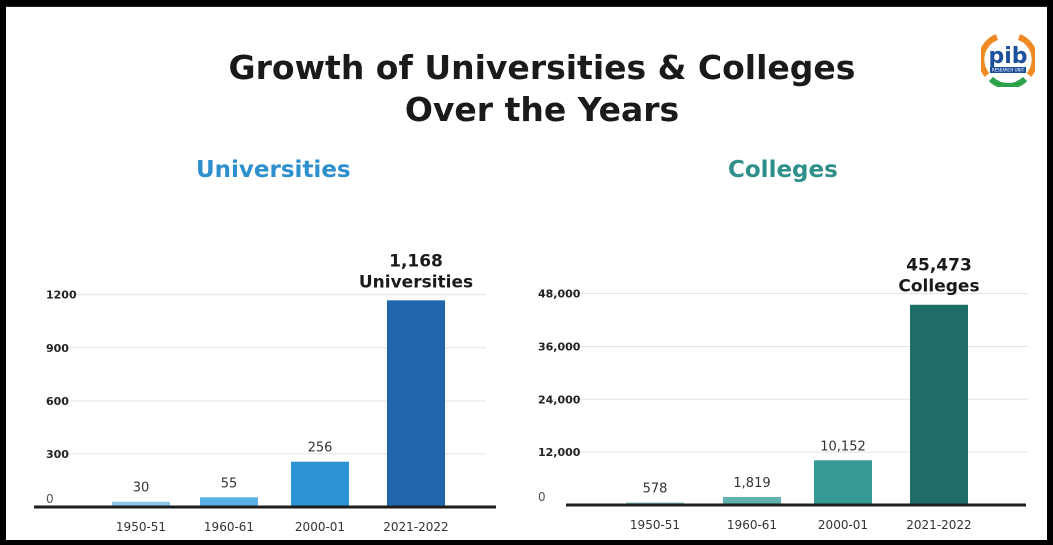 The width and height of the screenshot is (1053, 545). Describe the element at coordinates (559, 399) in the screenshot. I see `y-tick-label: 24,000` at that location.